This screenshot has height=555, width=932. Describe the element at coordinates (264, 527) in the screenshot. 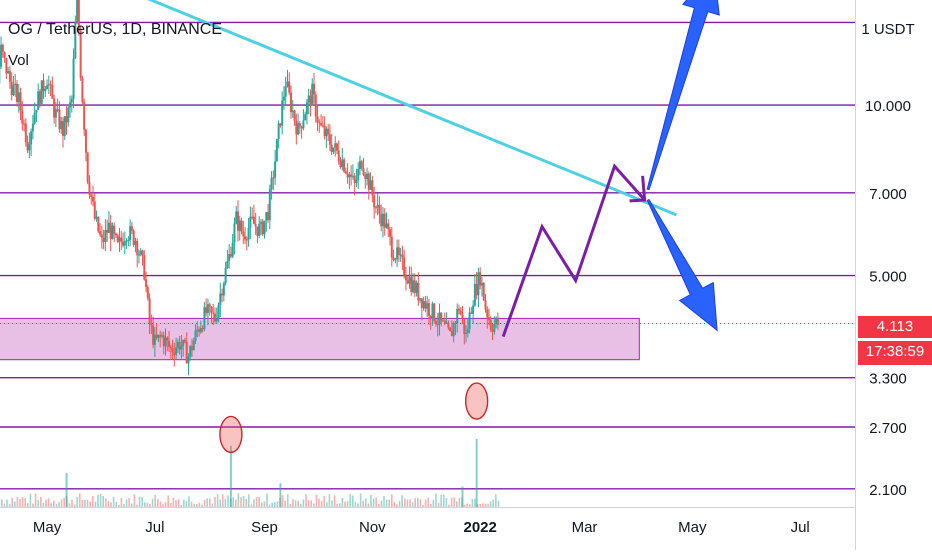

I see `x-tick-label: Sep` at that location.